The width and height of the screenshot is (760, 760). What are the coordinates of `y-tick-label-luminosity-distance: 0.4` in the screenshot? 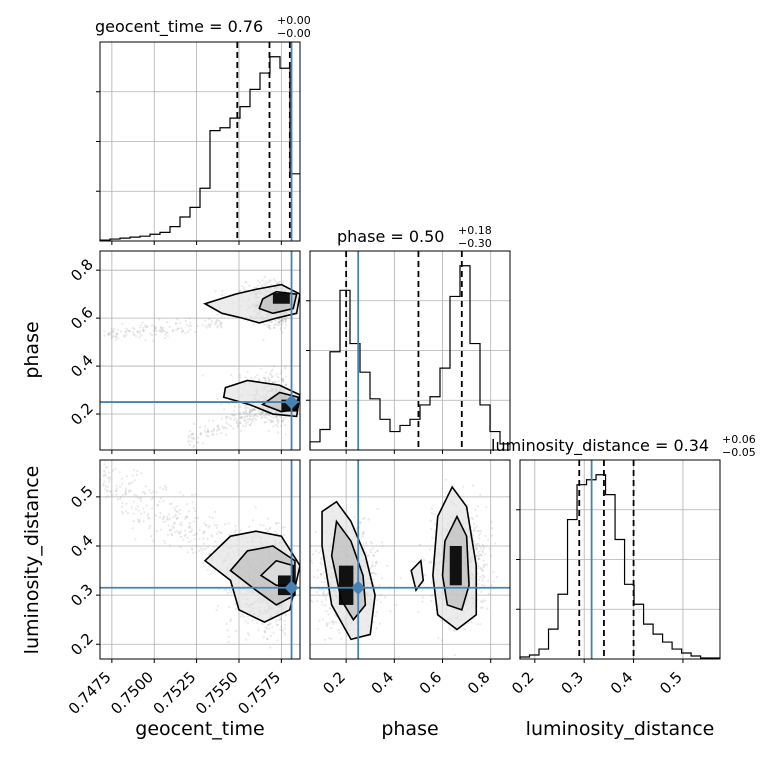 It's located at (82, 546).